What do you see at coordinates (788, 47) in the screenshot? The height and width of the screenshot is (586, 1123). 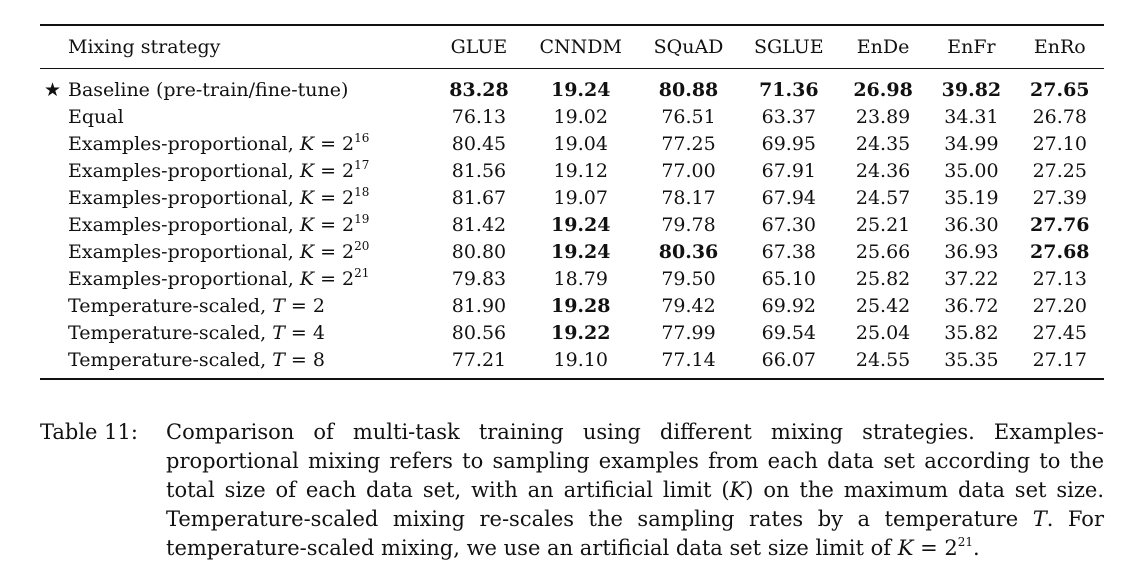 I see `column-header-sglue: SGLUE` at bounding box center [788, 47].